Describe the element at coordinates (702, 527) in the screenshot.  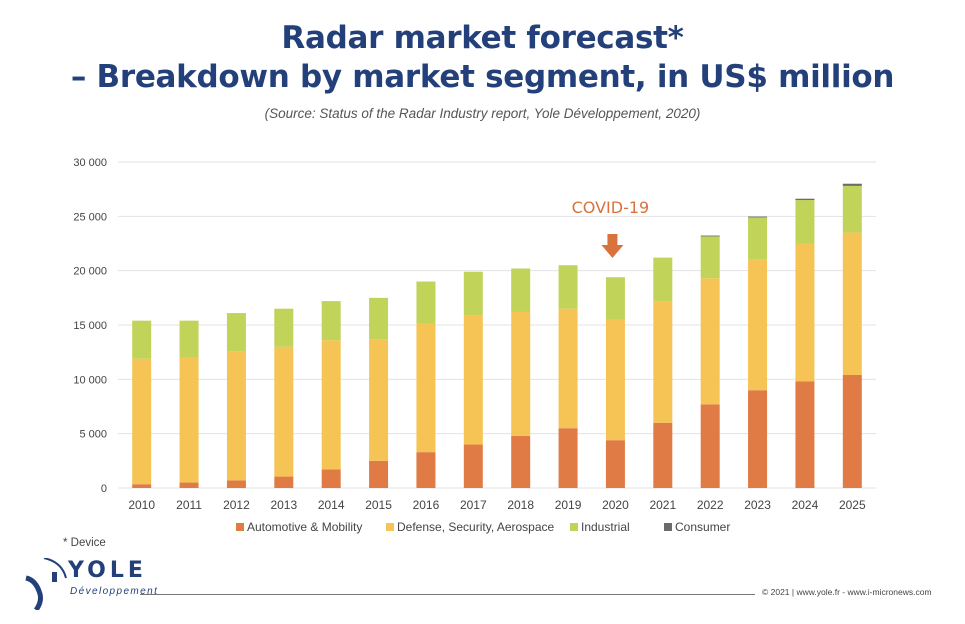
I see `legend-label: Consumer` at that location.